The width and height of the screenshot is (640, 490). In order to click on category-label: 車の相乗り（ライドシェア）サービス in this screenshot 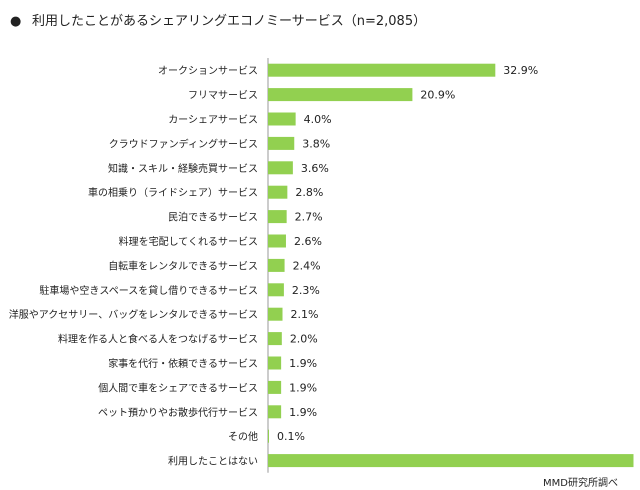, I will do `click(173, 192)`.